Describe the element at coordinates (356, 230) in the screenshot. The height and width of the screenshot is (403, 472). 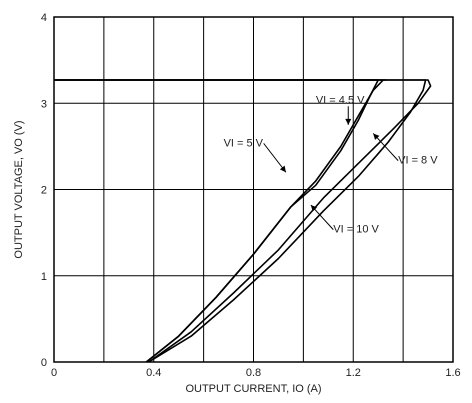
I see `series-annotation-label: VI = 10 V` at that location.